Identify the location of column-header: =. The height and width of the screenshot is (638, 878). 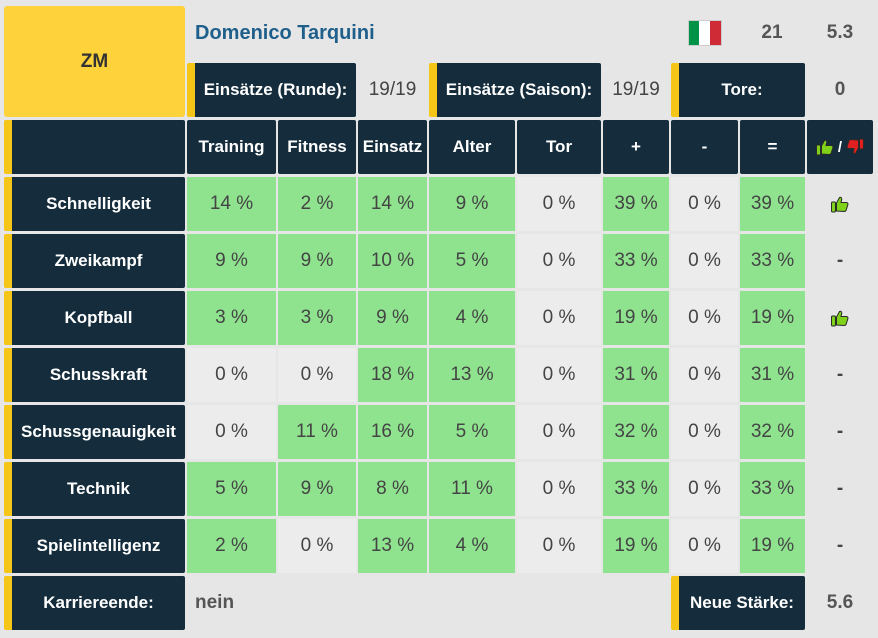
(772, 147).